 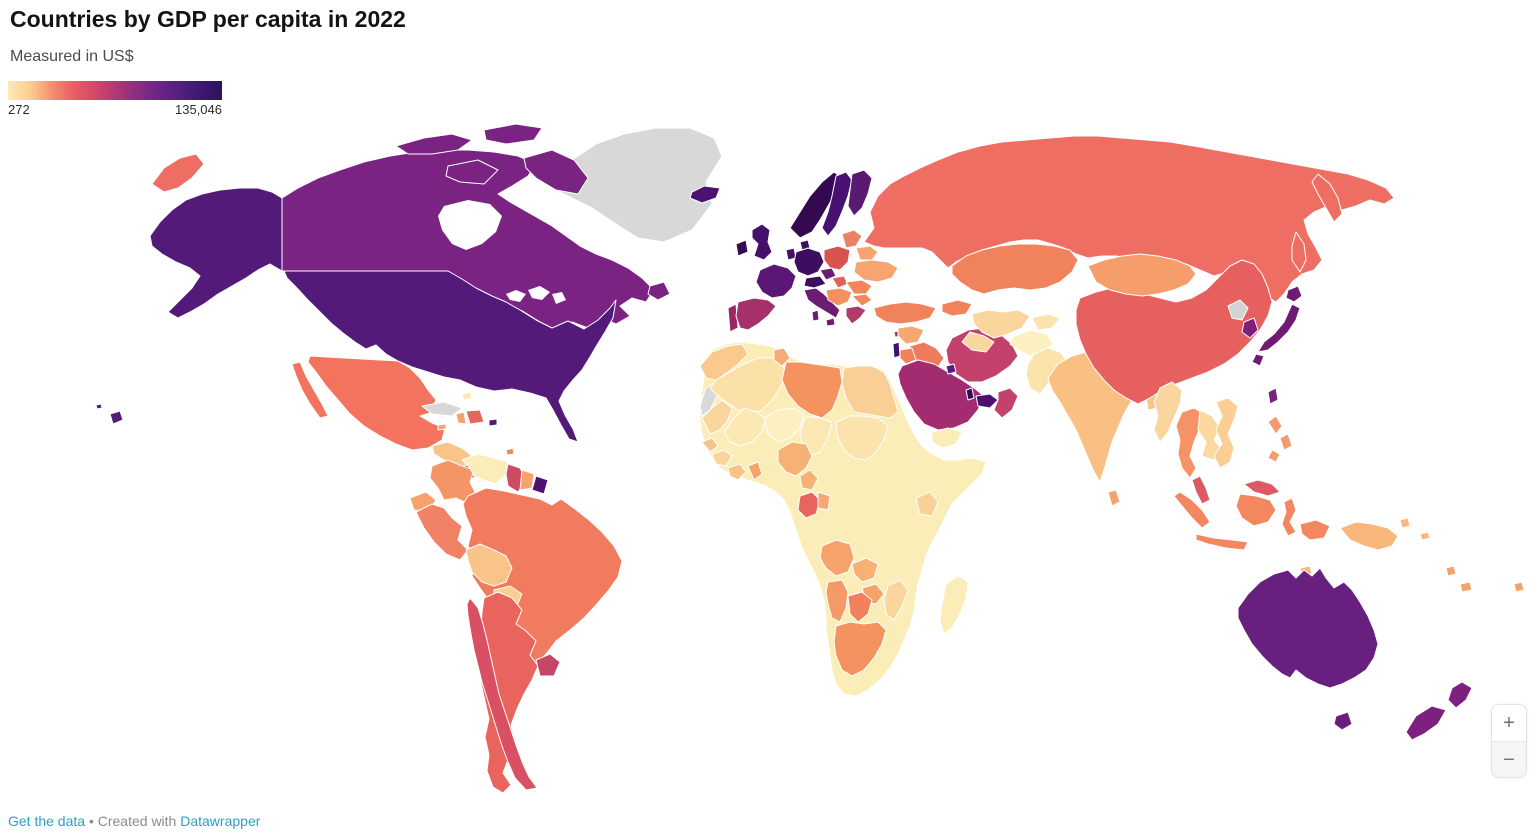 What do you see at coordinates (957, 308) in the screenshot?
I see `country-caucasus` at bounding box center [957, 308].